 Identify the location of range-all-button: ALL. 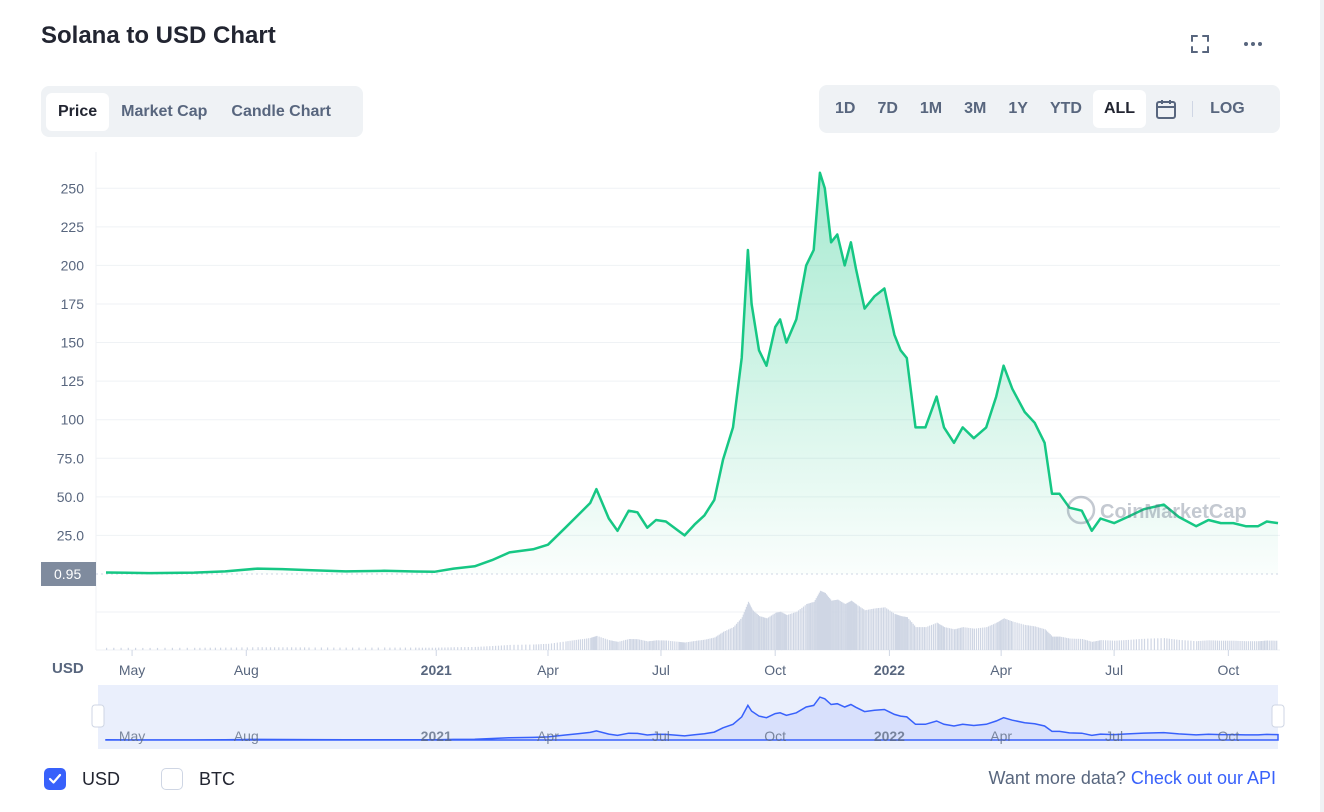
(1119, 109).